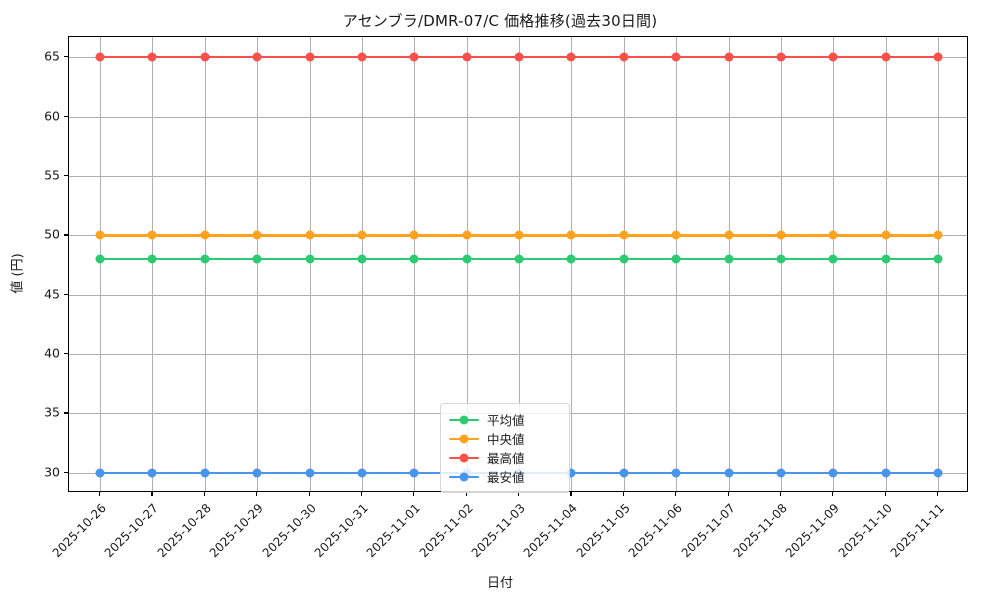 The height and width of the screenshot is (600, 1000). What do you see at coordinates (499, 583) in the screenshot?
I see `x-axis-label: 日付` at bounding box center [499, 583].